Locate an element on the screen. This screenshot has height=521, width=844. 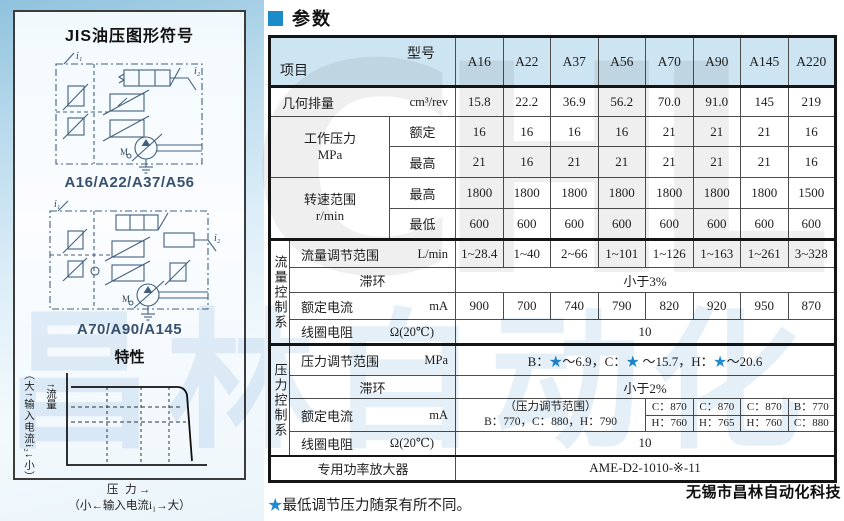
value-cell: 15.8 is located at coordinates (479, 101).